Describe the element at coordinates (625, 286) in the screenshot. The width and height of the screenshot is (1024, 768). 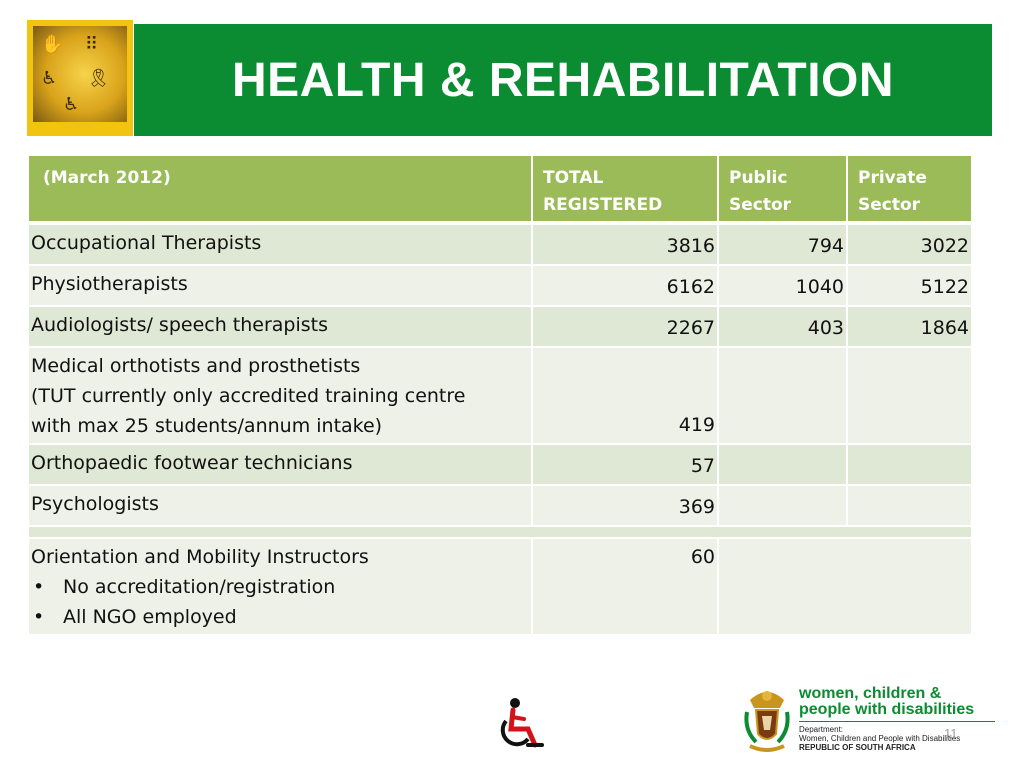
I see `cell-total: 6162` at that location.